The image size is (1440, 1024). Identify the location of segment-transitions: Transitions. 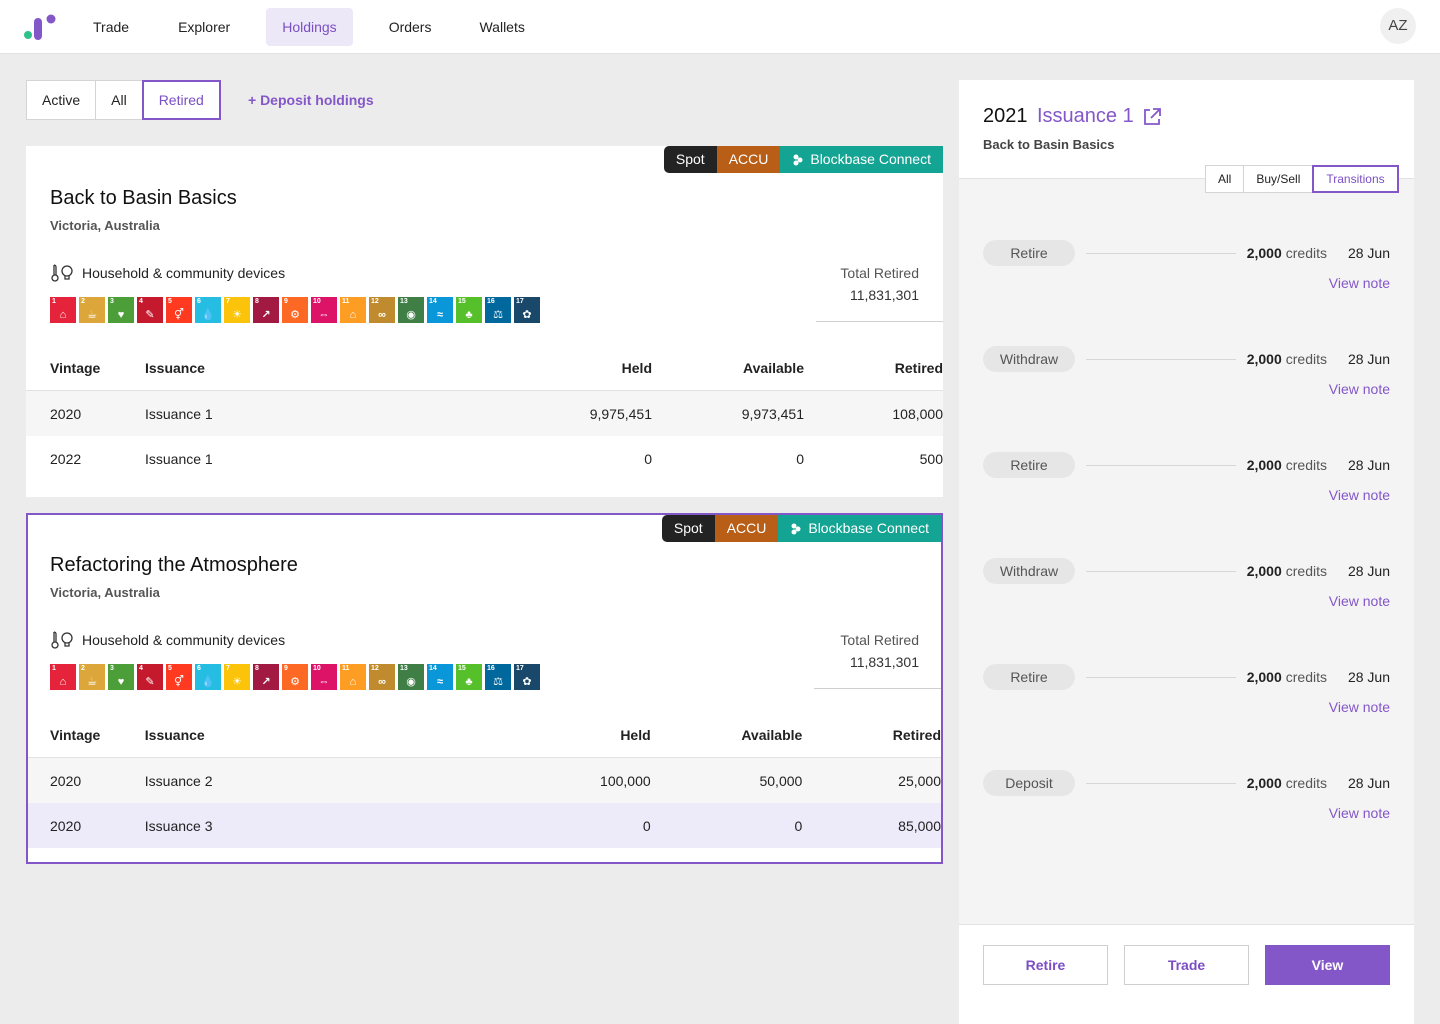
(1355, 179).